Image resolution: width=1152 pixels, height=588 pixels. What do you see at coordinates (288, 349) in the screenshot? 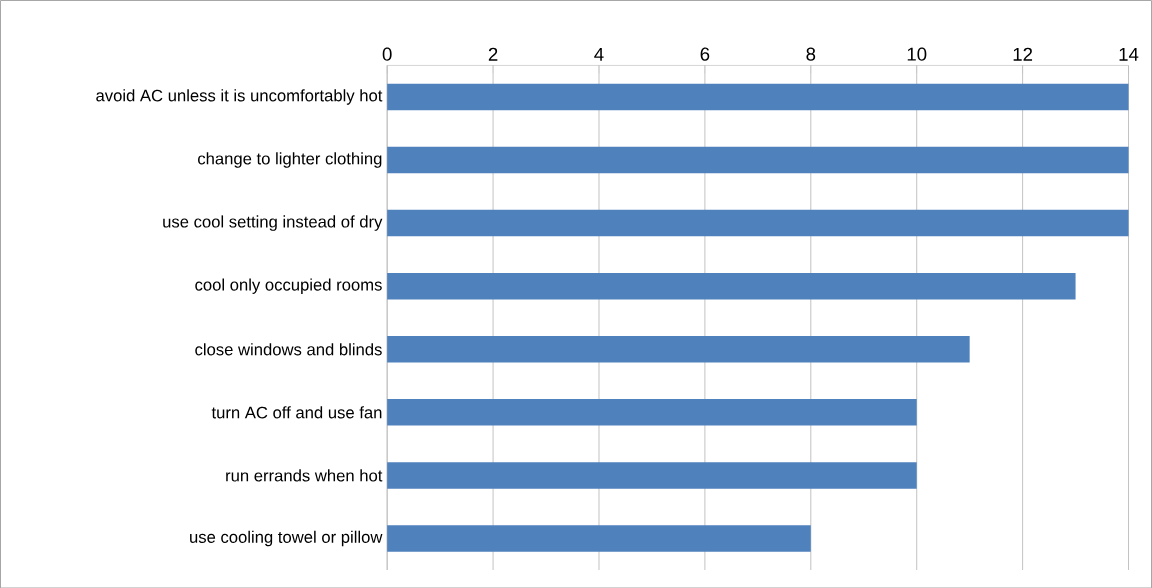
I see `y-tick-label: close windows and blinds` at bounding box center [288, 349].